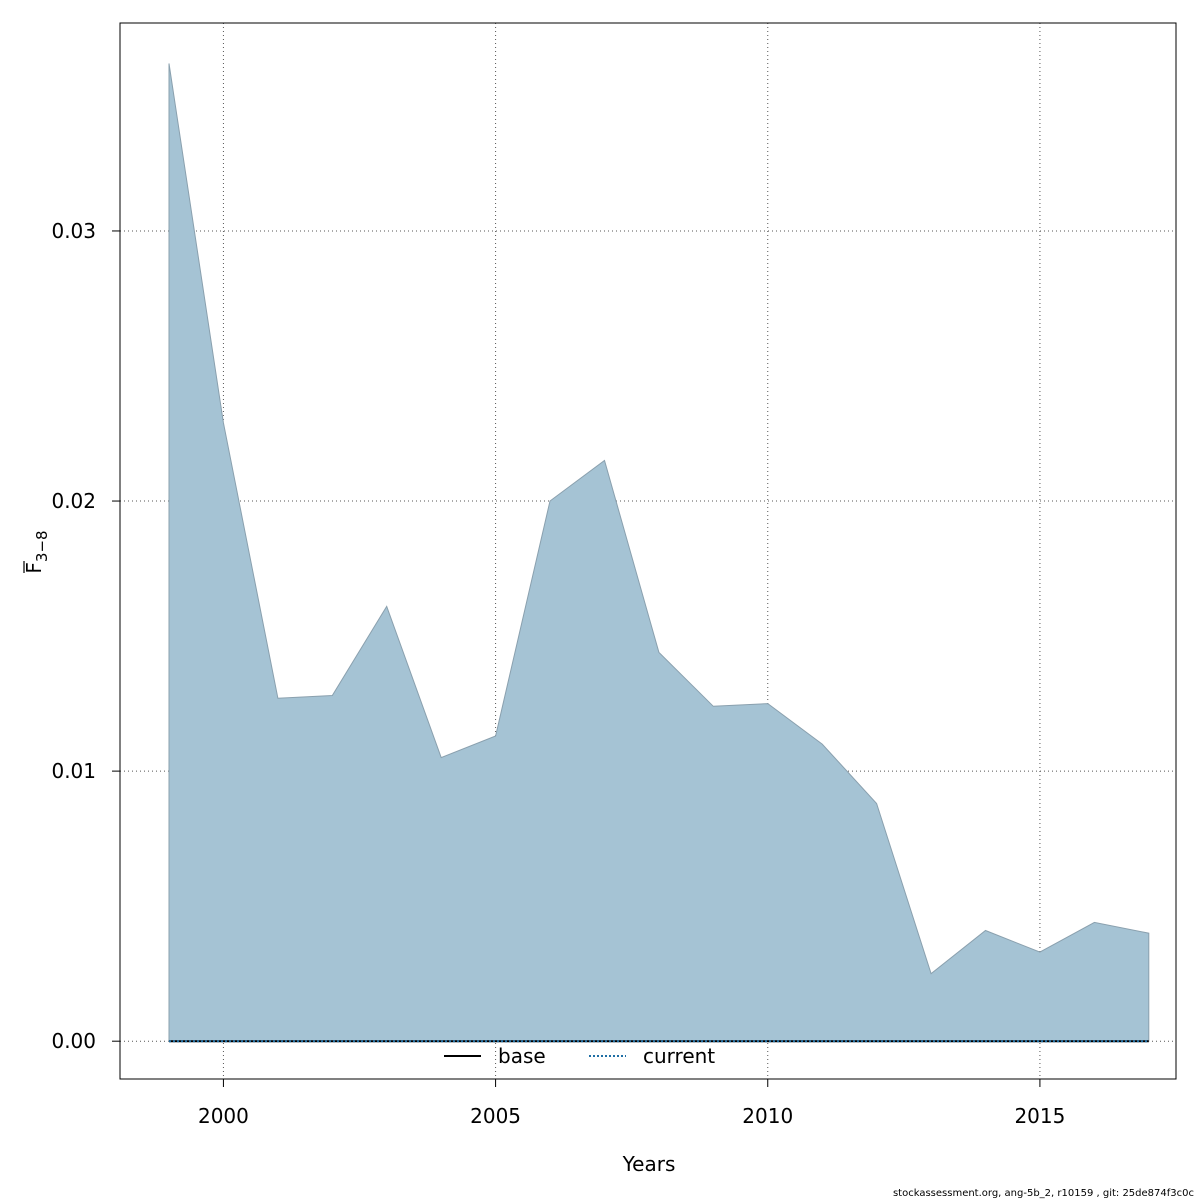 The height and width of the screenshot is (1200, 1200). Describe the element at coordinates (679, 1056) in the screenshot. I see `legend-label-current: current` at that location.